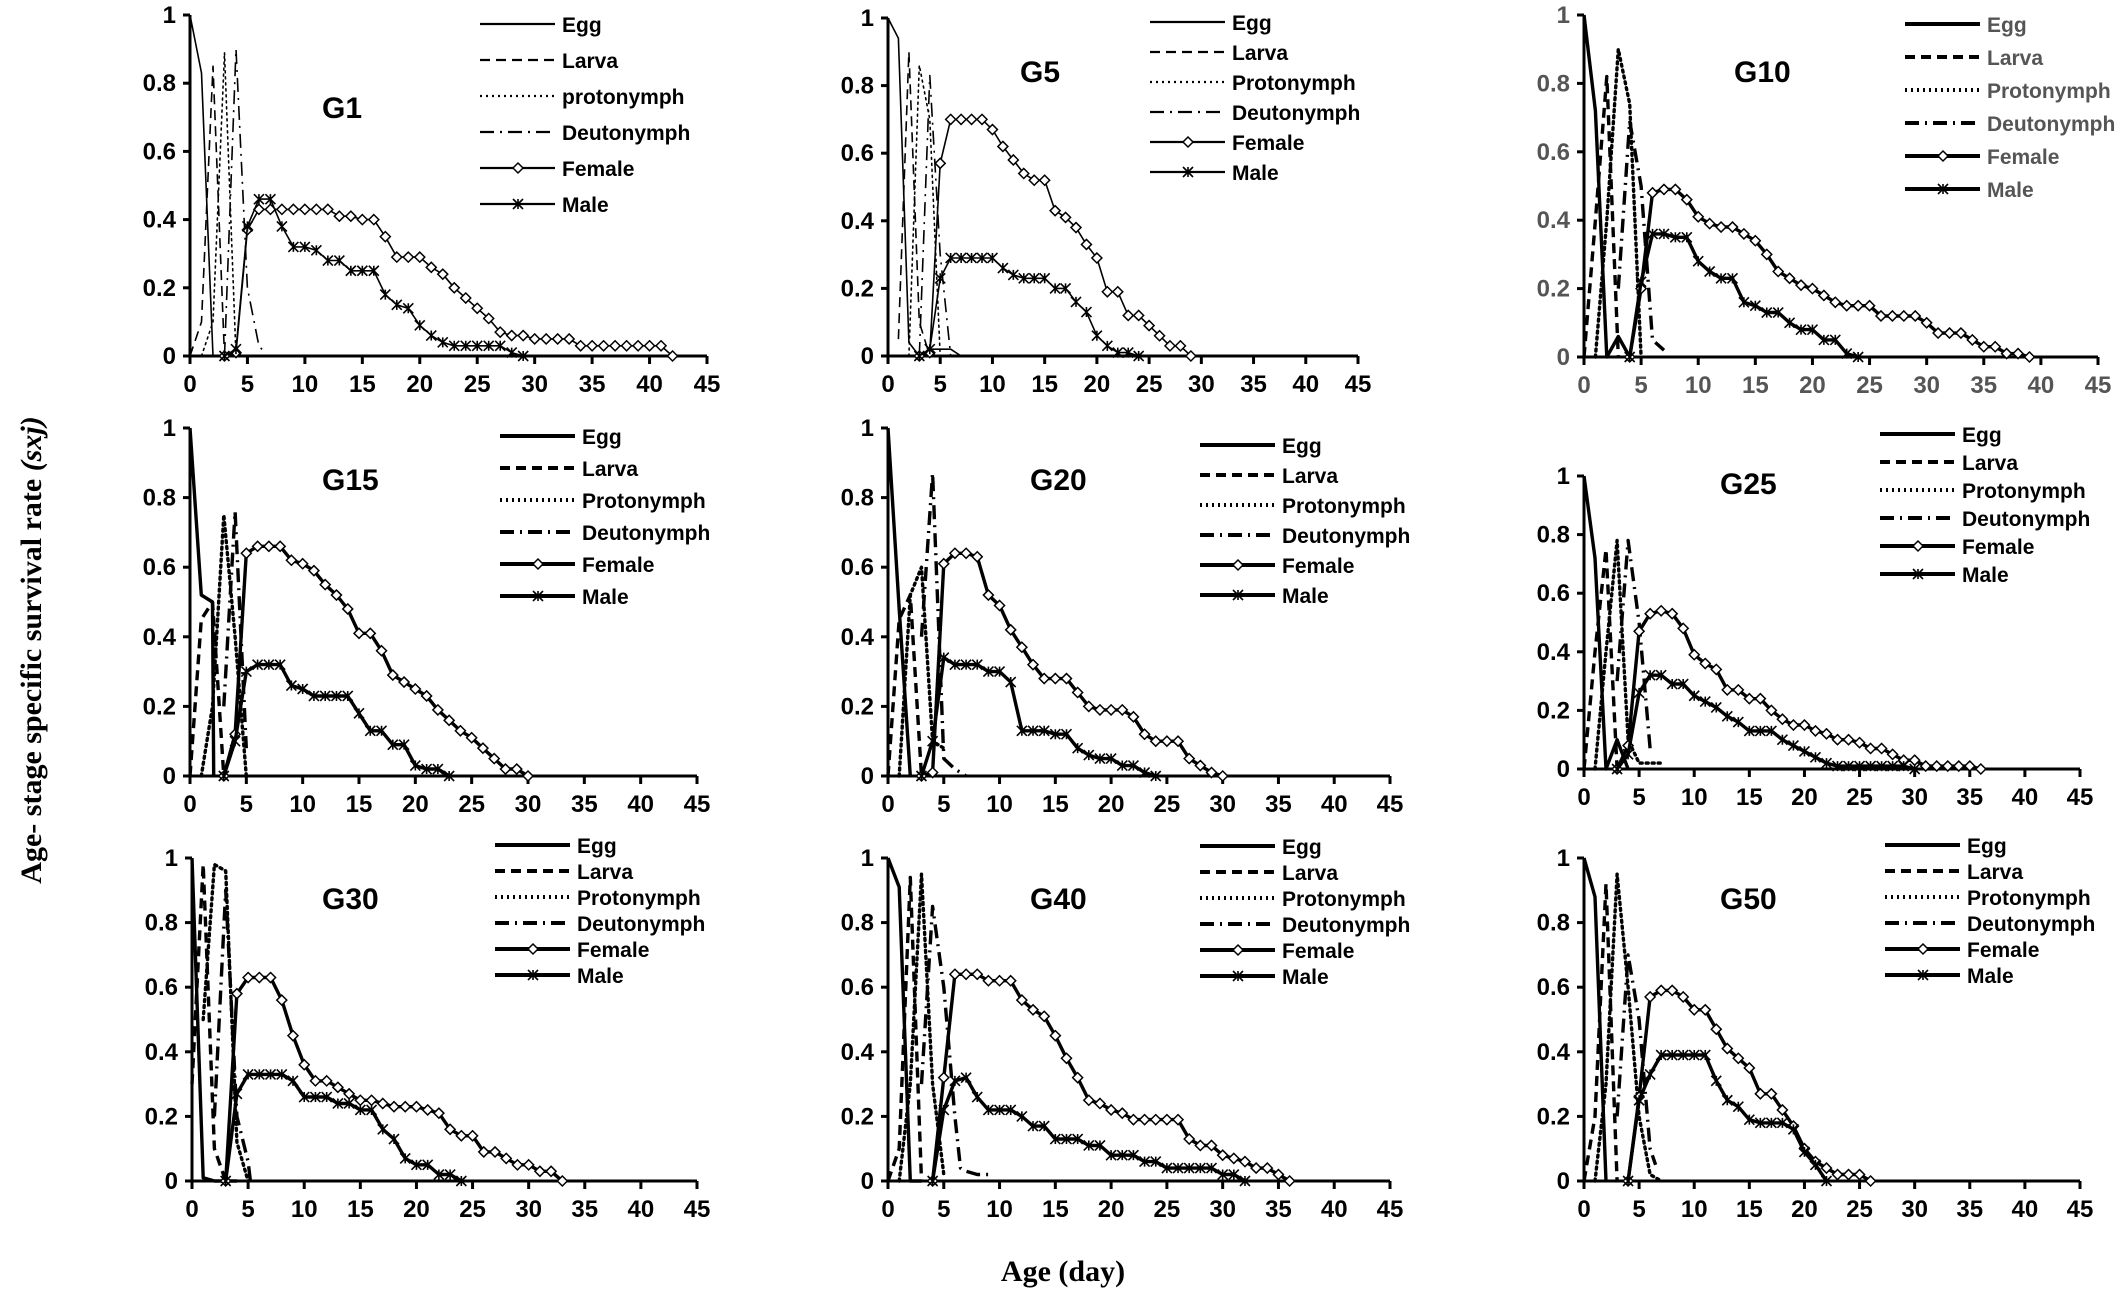  What do you see at coordinates (2008, 91) in the screenshot?
I see `legend-item: Protonymph` at bounding box center [2008, 91].